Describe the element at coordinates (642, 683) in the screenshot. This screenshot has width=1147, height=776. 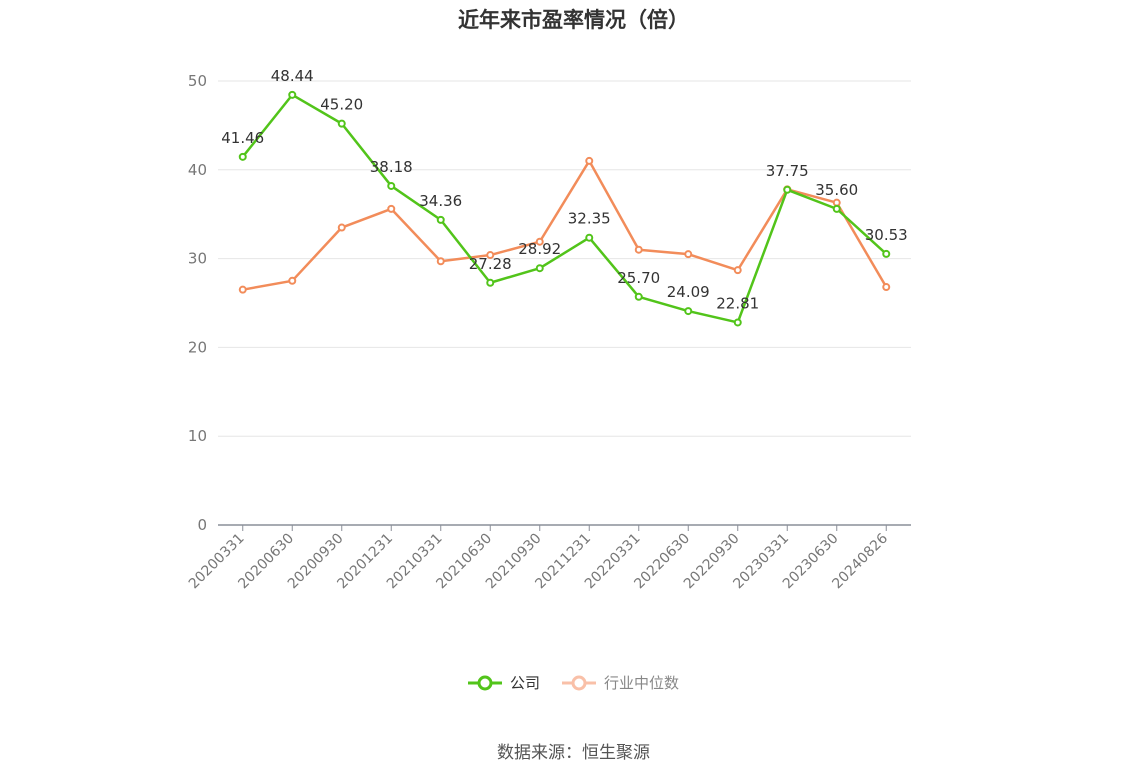
I see `legend-label-industry-median: 行业中位数` at that location.